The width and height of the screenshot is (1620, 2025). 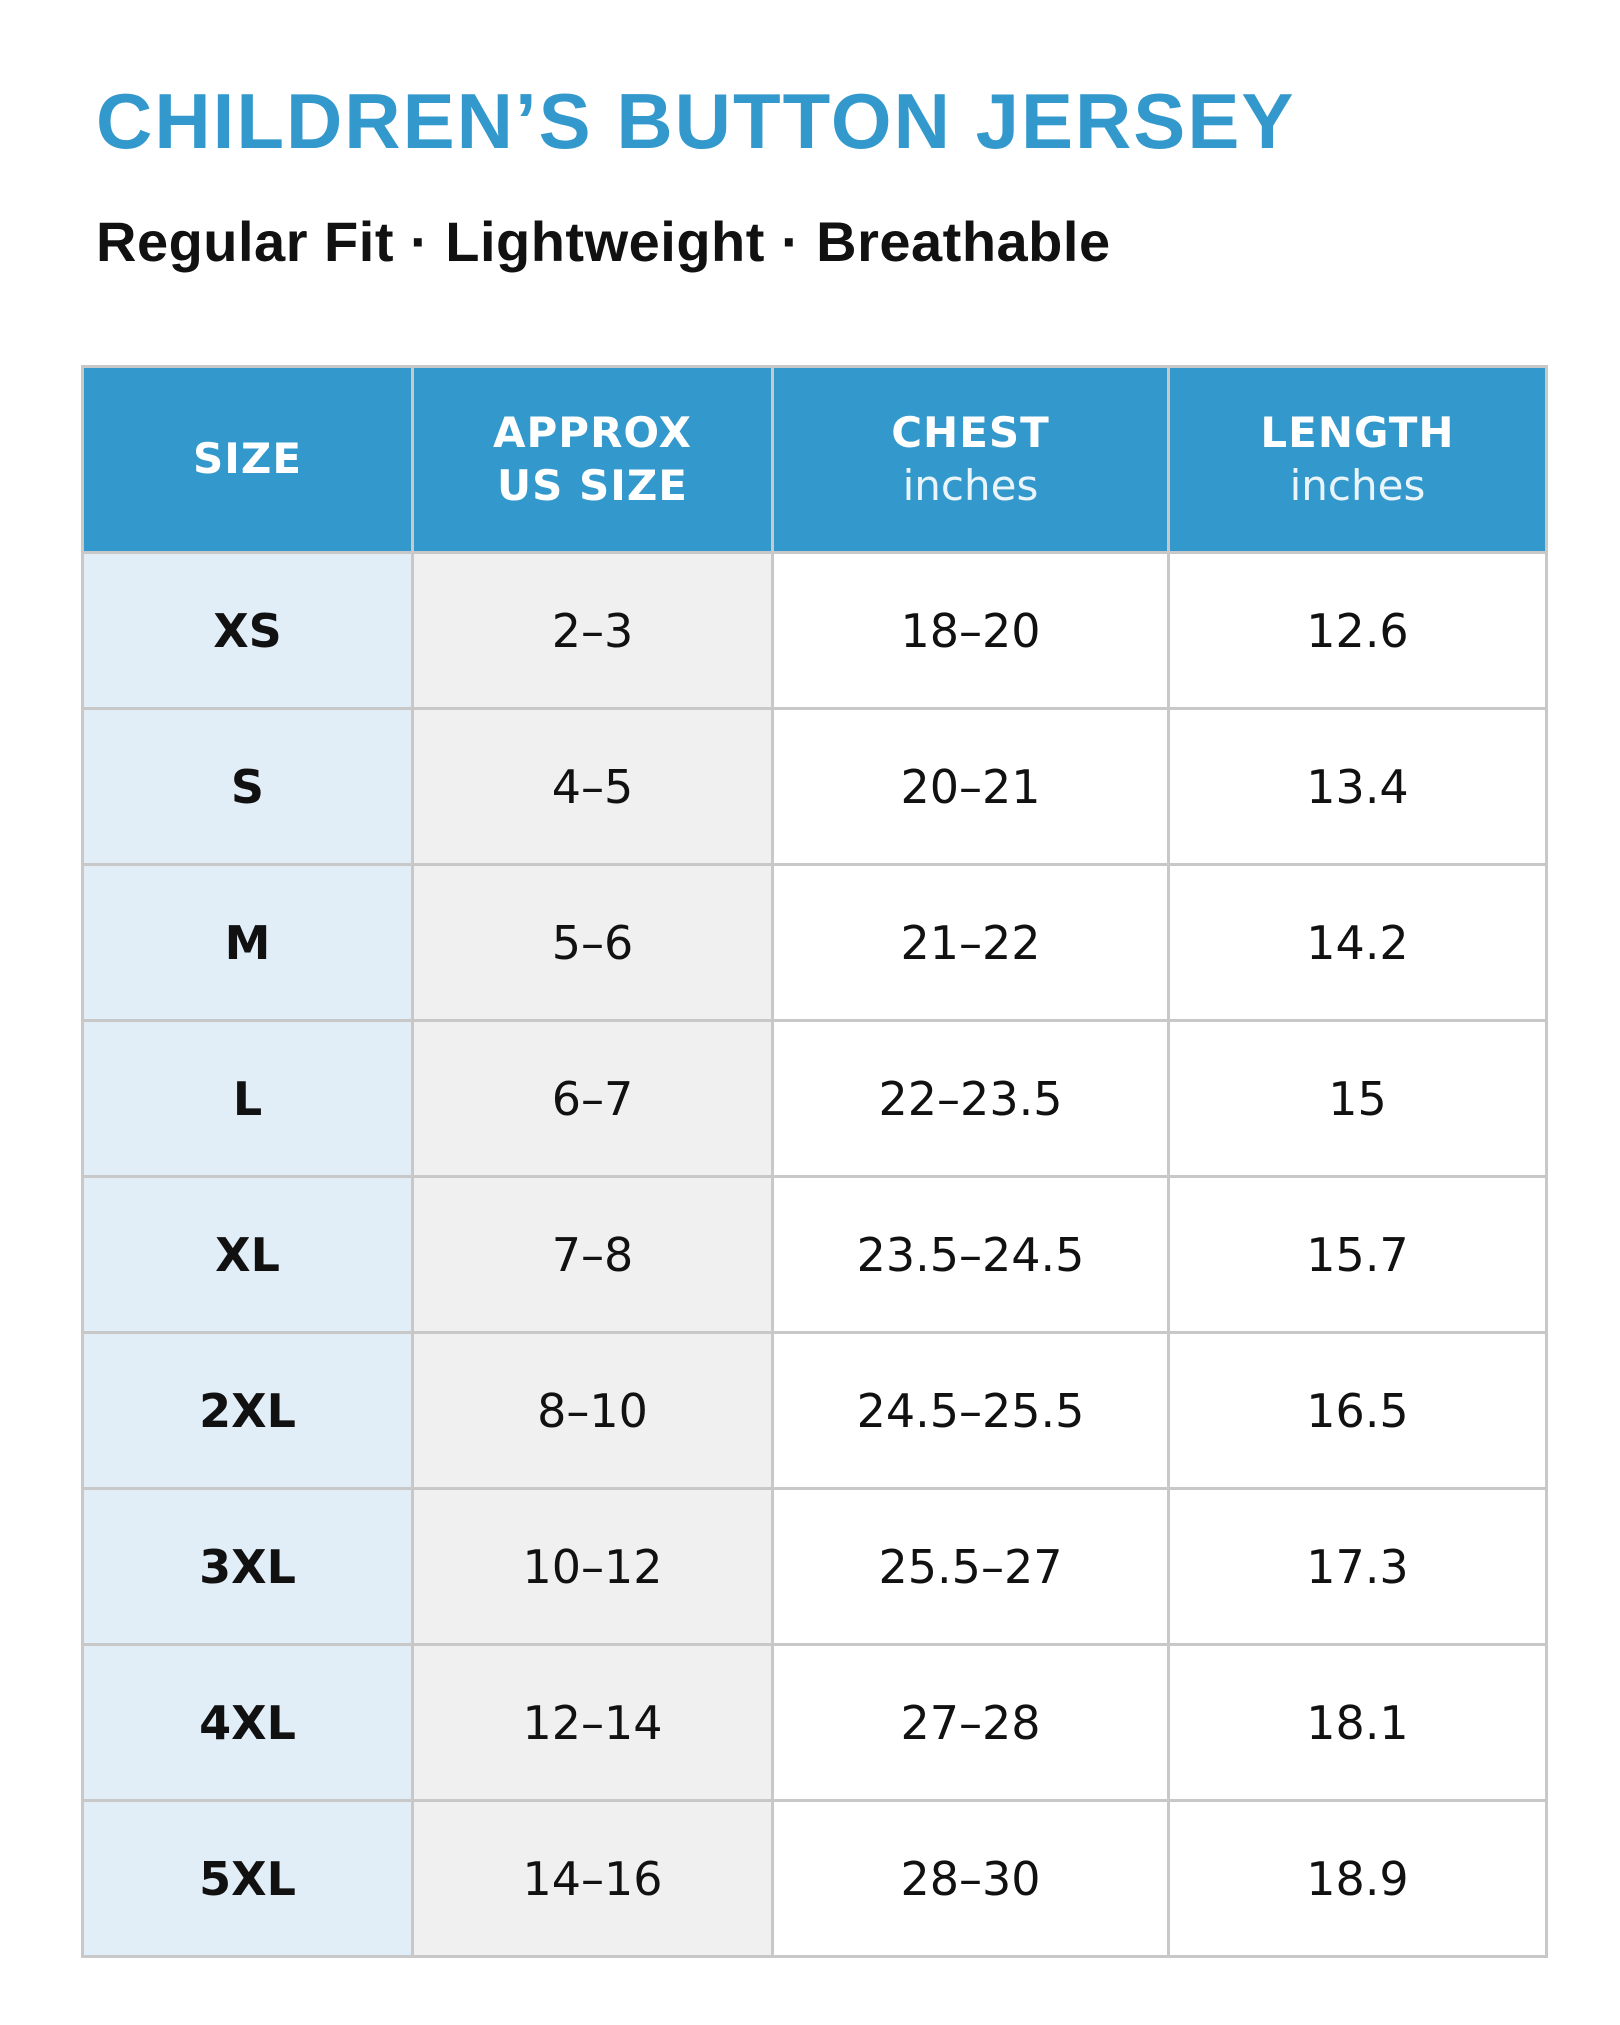 I want to click on cell-chest: 27–28, so click(x=970, y=1722).